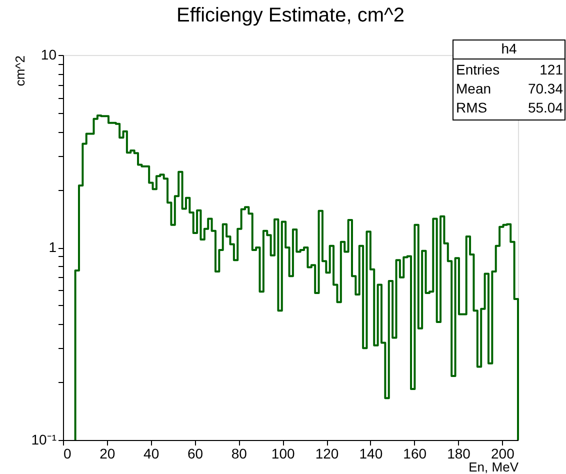 Image resolution: width=566 pixels, height=474 pixels. Describe the element at coordinates (327, 454) in the screenshot. I see `x-tick-label: 120` at that location.